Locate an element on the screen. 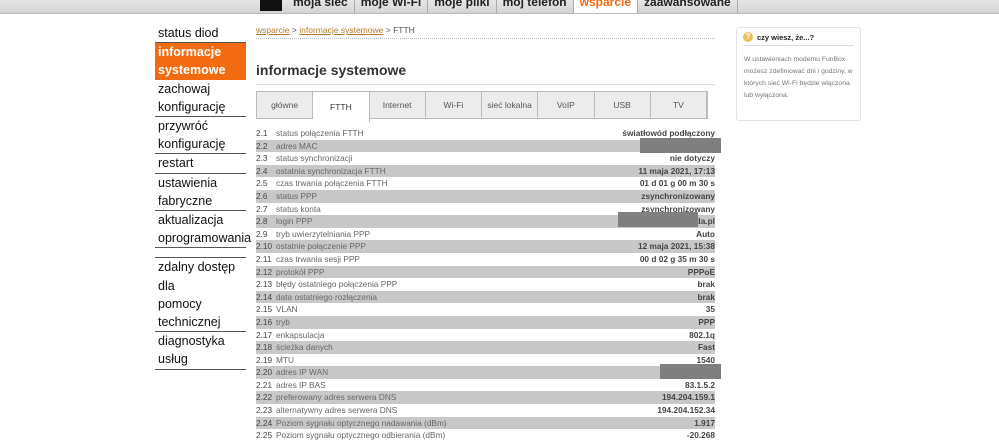  row-label: status synchronizacji is located at coordinates (314, 158).